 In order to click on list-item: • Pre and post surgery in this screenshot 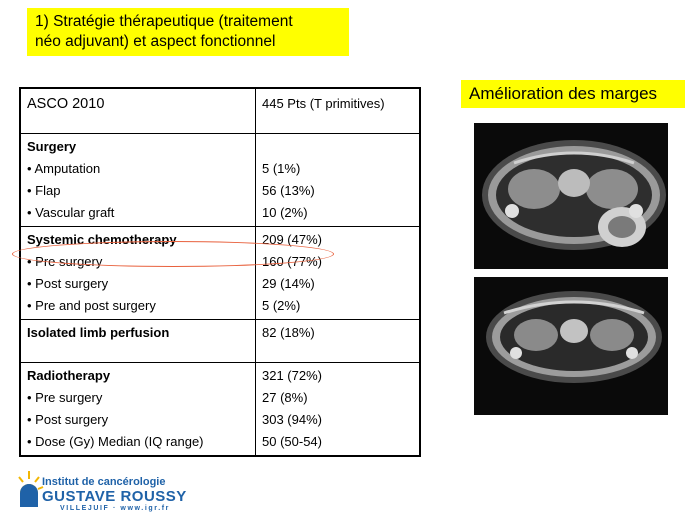, I will do `click(91, 305)`.